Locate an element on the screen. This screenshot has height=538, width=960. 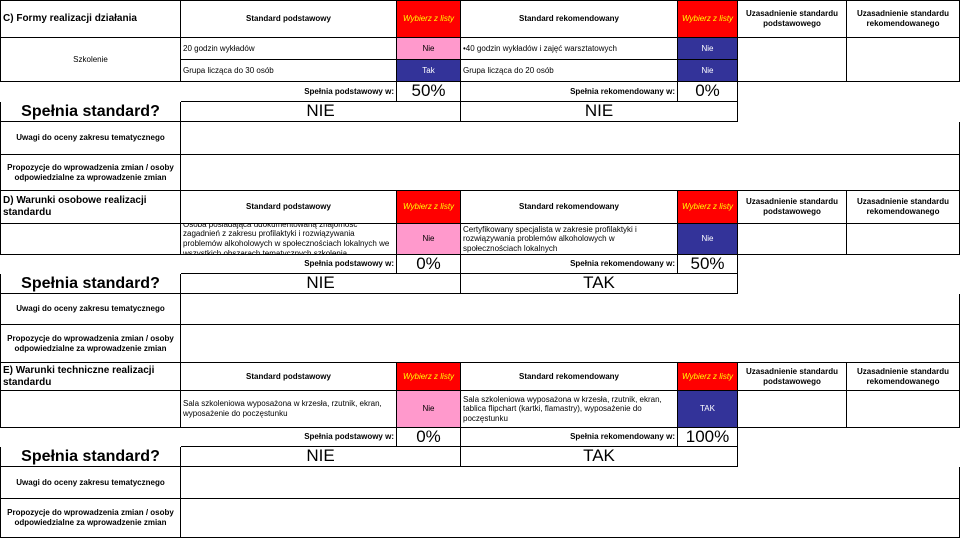
section-e-standard-rec-header: Standard rekomendowany is located at coordinates (569, 377).